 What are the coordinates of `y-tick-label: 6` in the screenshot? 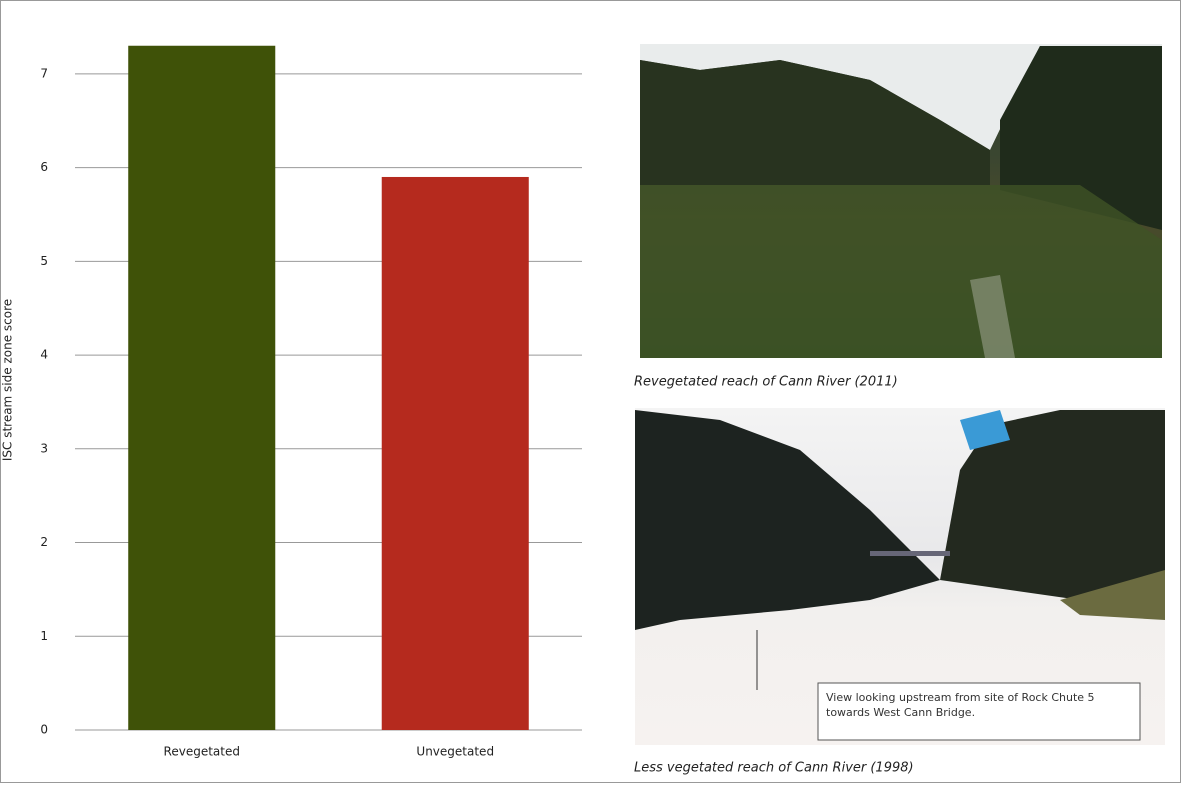 It's located at (44, 167).